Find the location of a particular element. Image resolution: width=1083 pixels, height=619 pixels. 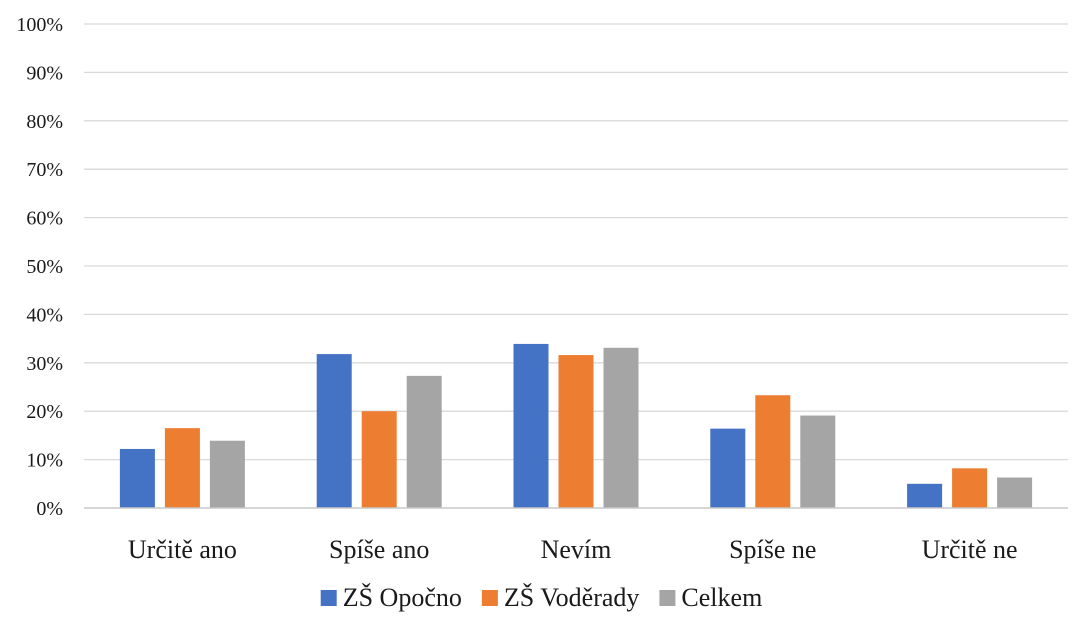

x-category-label: Spíše ne is located at coordinates (772, 549).